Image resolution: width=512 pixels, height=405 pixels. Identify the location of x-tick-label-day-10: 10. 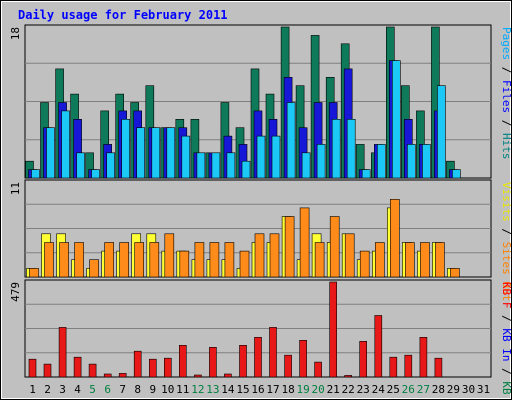
(167, 389).